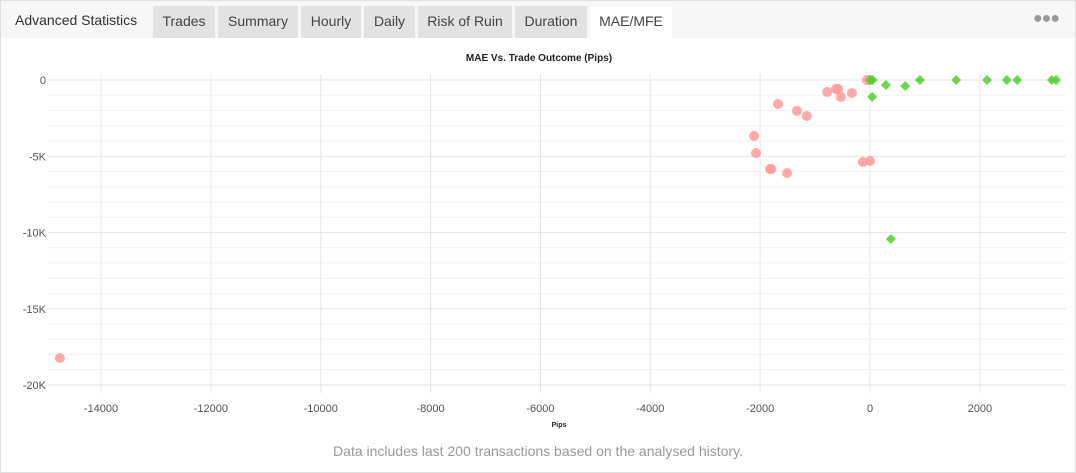 The height and width of the screenshot is (473, 1076). Describe the element at coordinates (211, 409) in the screenshot. I see `x-tick-label: -12000` at that location.